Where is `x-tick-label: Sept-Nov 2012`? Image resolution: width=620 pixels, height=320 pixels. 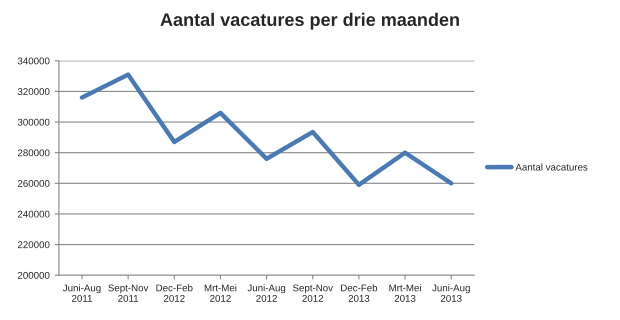 x-tick-label: Sept-Nov 2012 is located at coordinates (312, 293).